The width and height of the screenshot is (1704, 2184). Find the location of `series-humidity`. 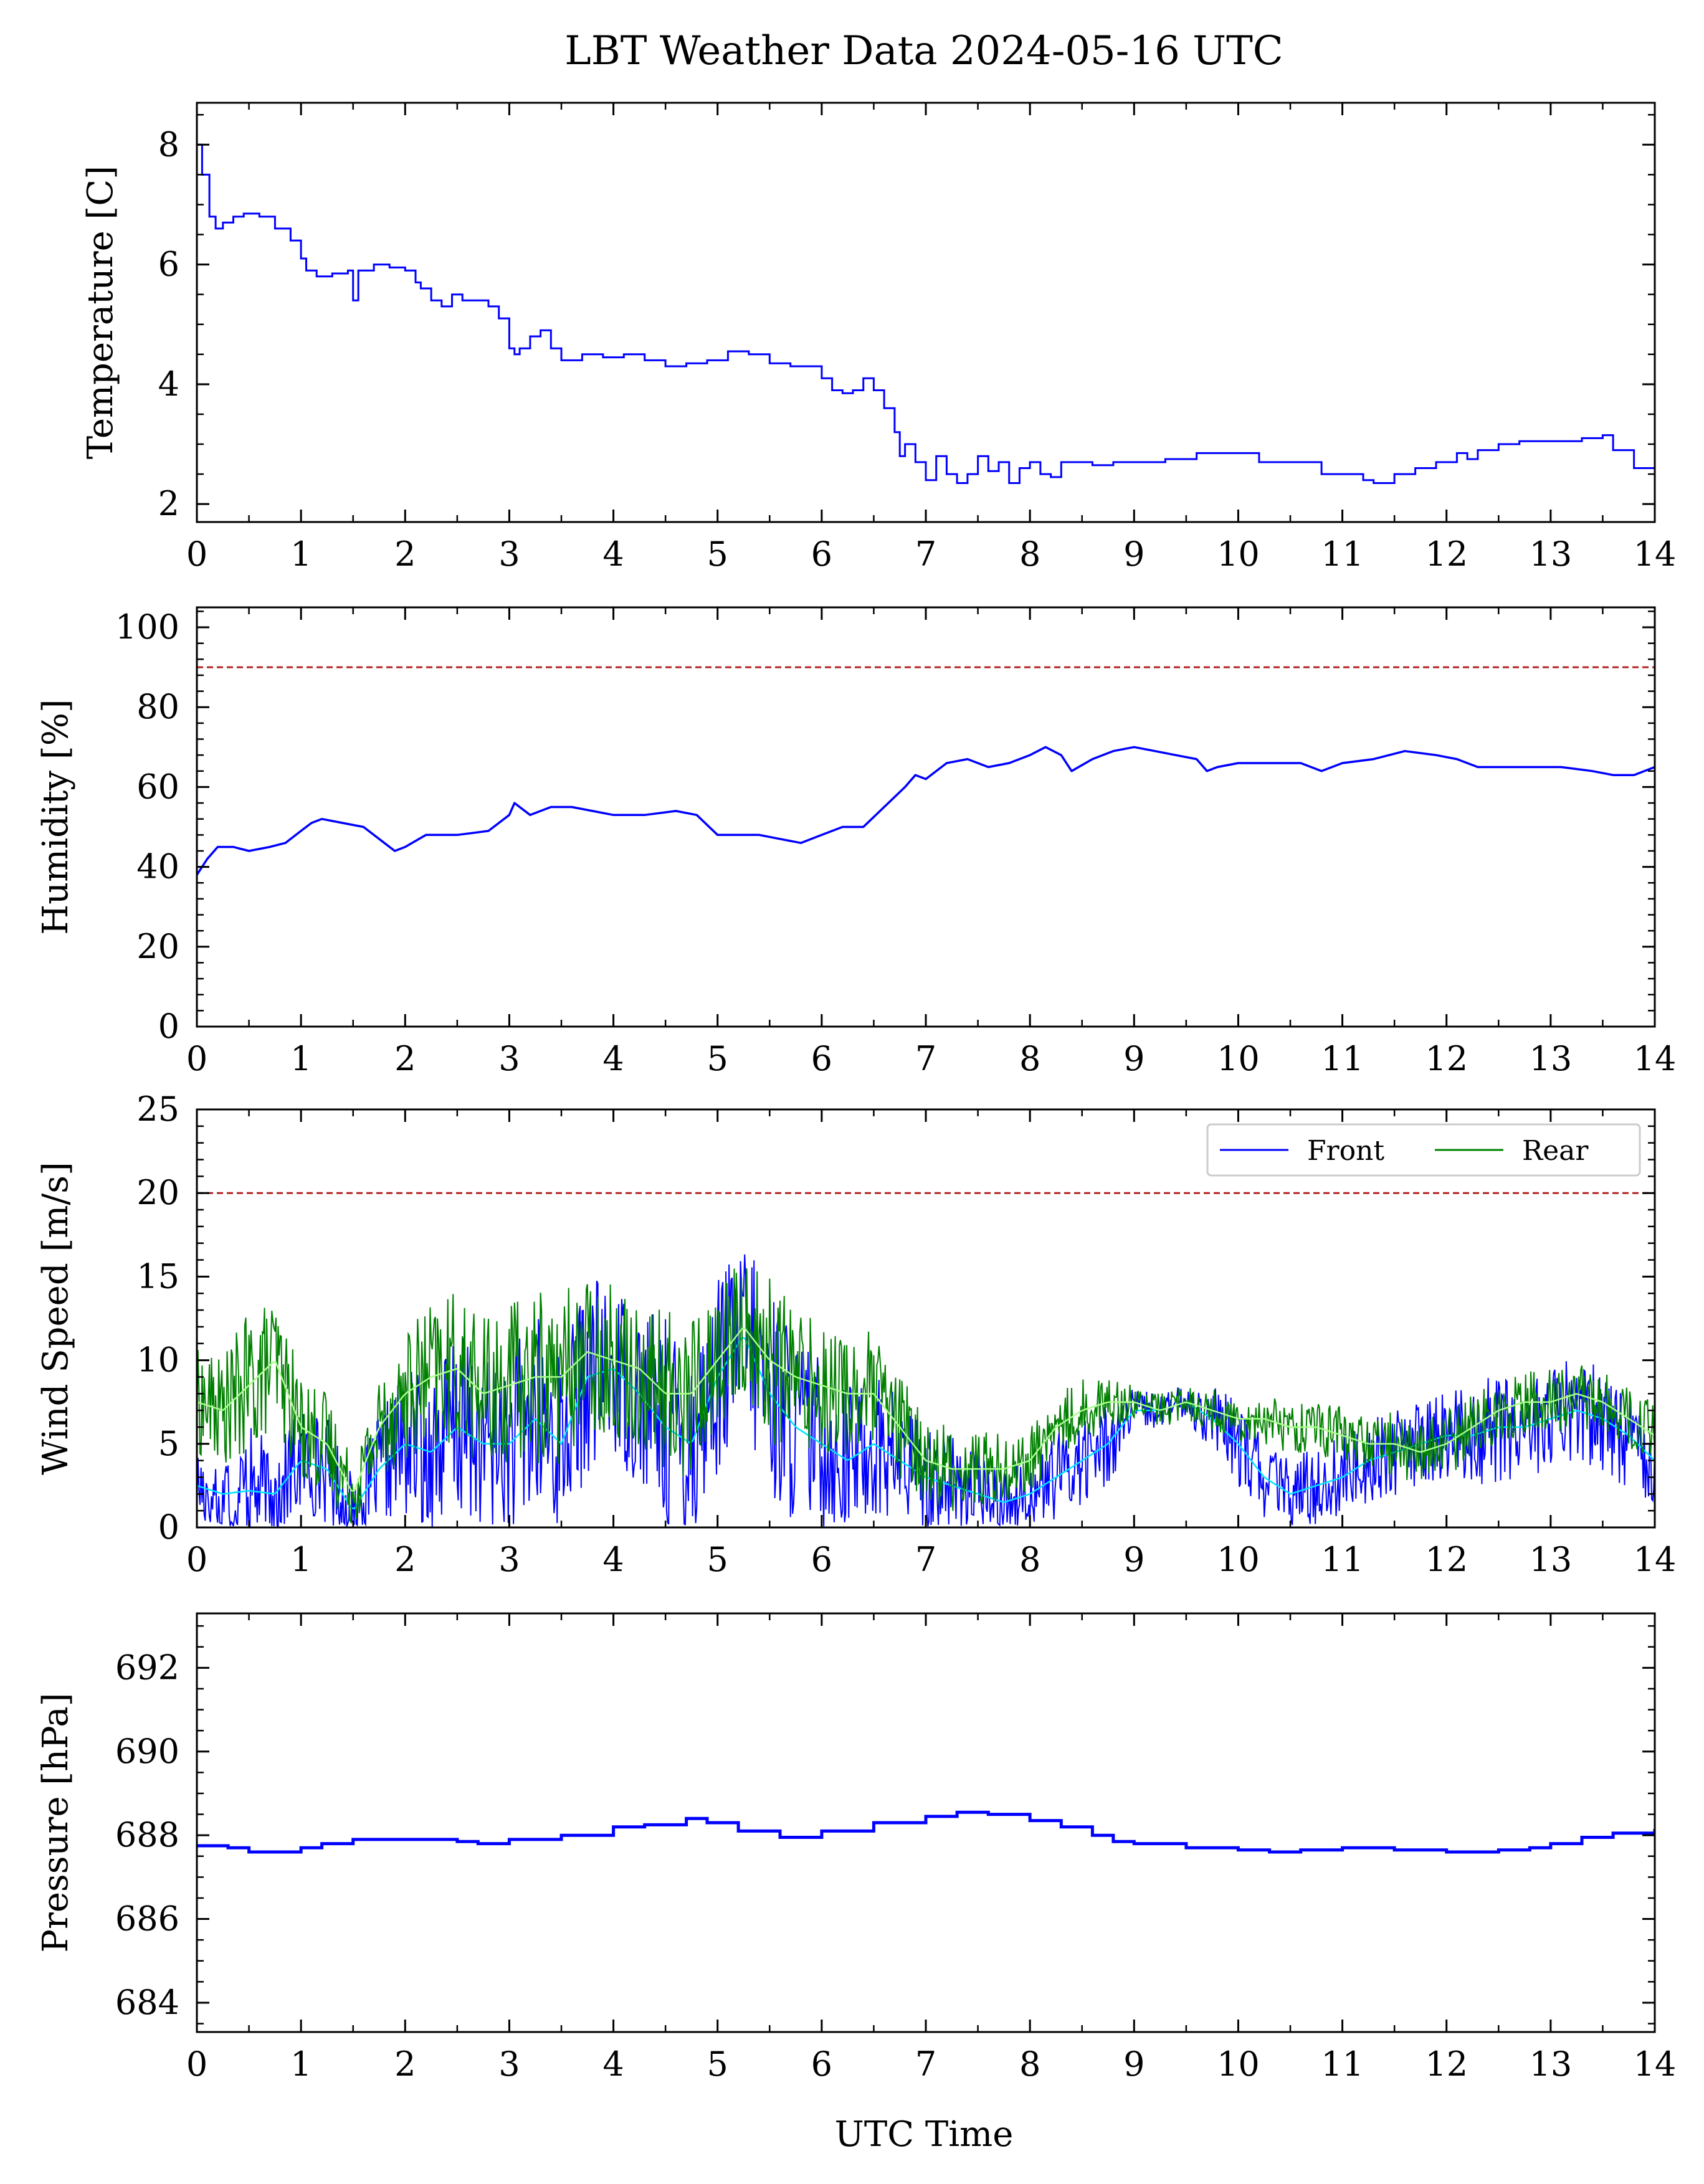

series-humidity is located at coordinates (926, 811).